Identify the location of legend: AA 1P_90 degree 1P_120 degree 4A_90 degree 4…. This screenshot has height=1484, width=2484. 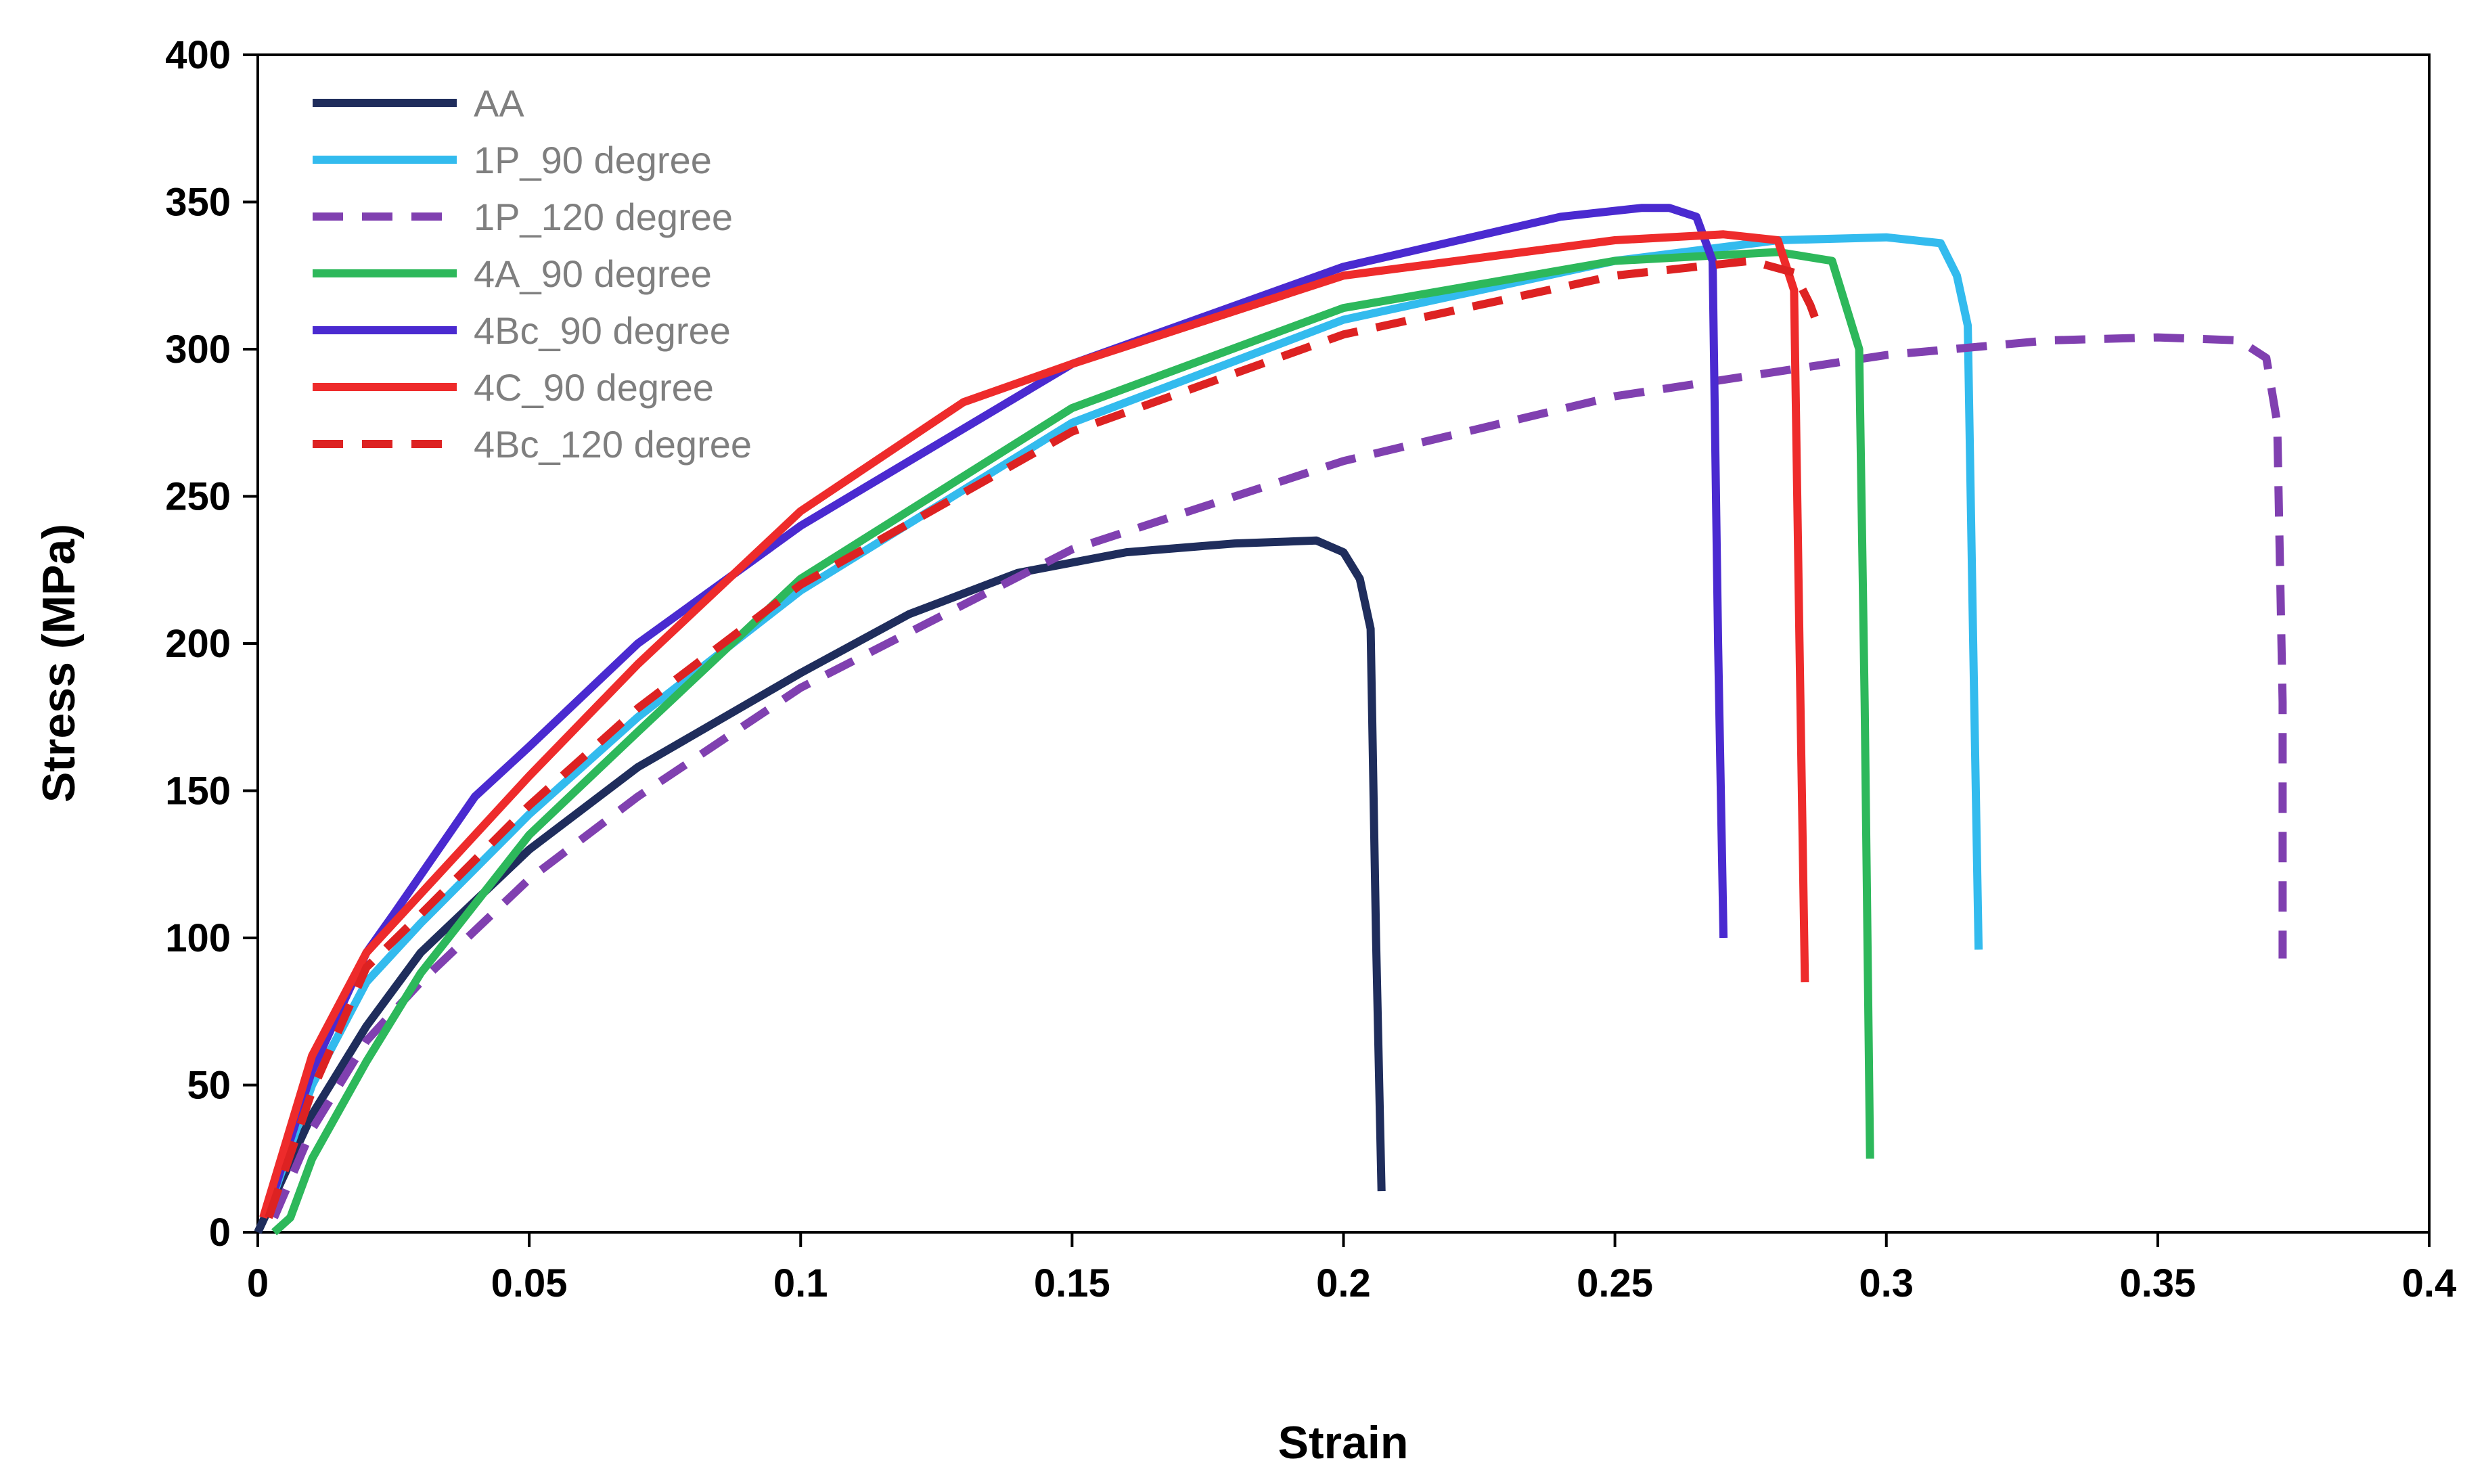
(532, 274).